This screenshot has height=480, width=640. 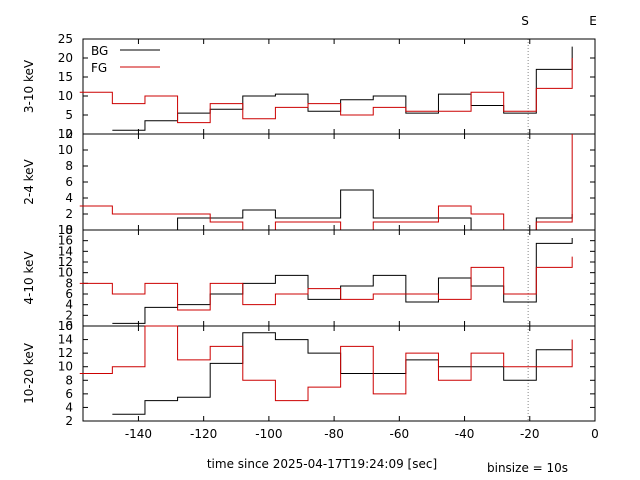 What do you see at coordinates (525, 21) in the screenshot?
I see `marker-label-s: S` at bounding box center [525, 21].